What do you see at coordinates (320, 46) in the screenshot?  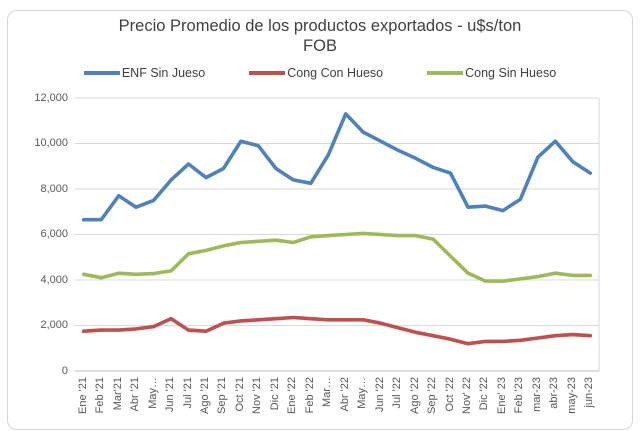 I see `chart-title-line2: FOB` at bounding box center [320, 46].